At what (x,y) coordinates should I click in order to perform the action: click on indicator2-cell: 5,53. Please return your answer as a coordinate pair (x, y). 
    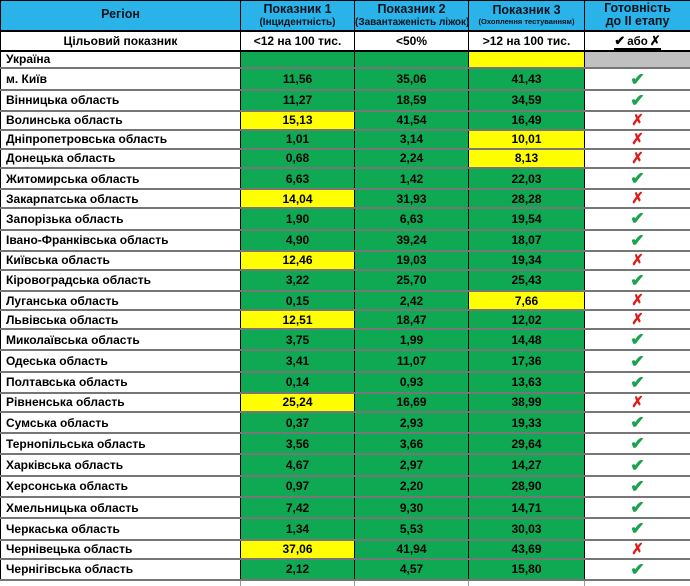
    Looking at the image, I should click on (411, 529).